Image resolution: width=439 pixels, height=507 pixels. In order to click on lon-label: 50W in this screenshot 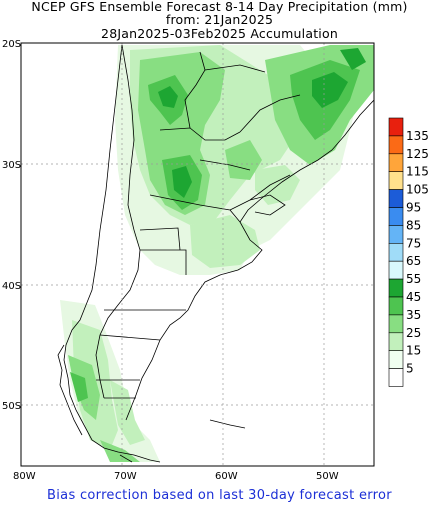, I will do `click(327, 476)`.